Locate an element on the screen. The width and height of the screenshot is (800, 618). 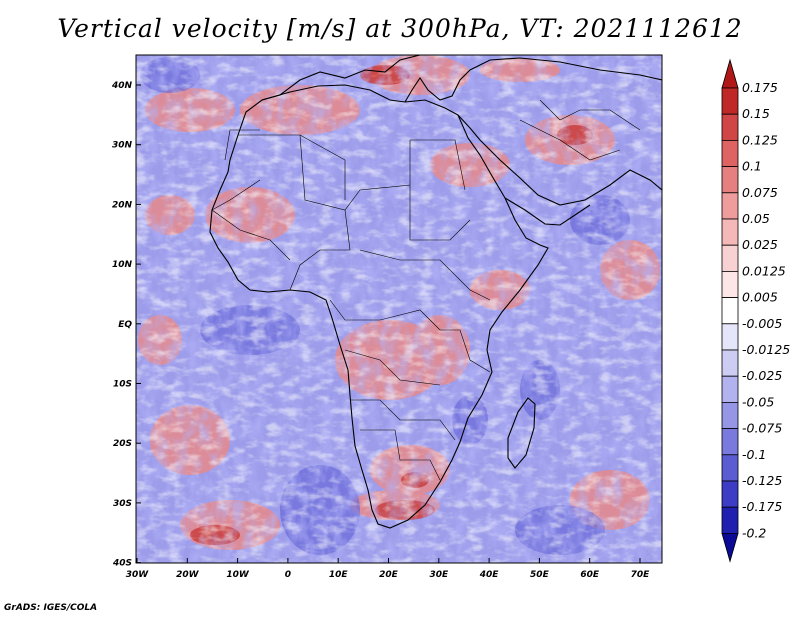
colorbar-label: -0.1 is located at coordinates (754, 454).